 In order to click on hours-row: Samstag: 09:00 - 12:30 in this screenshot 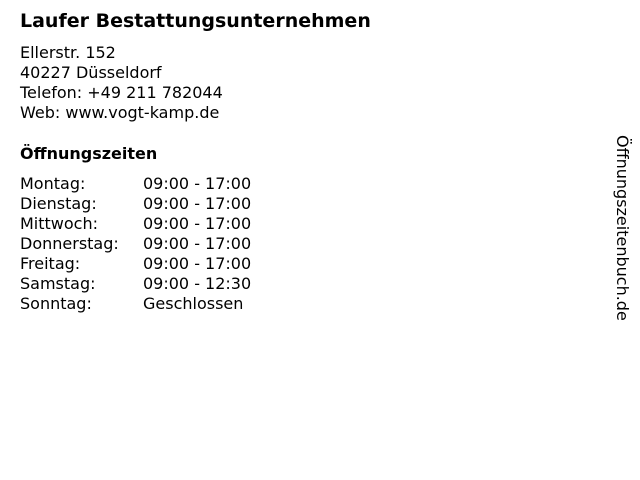, I will do `click(135, 284)`.